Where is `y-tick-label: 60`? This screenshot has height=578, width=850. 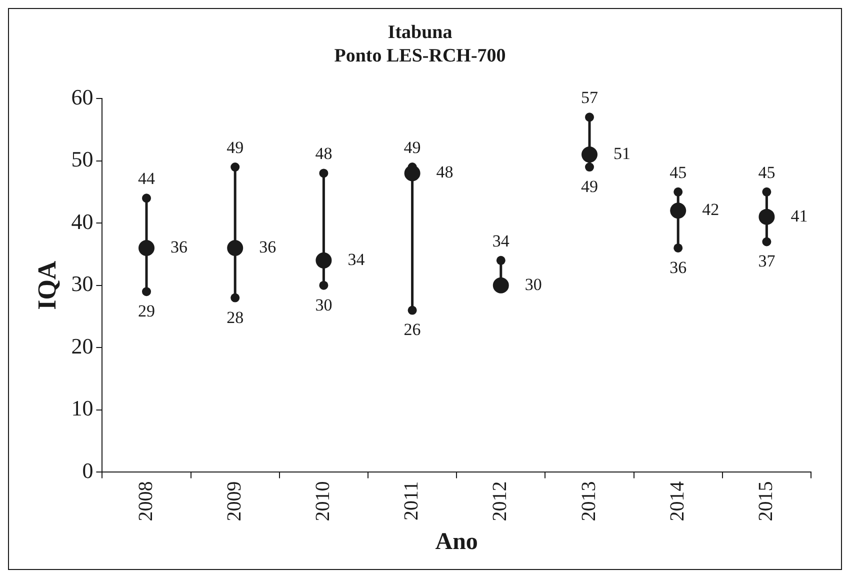
y-tick-label: 60 is located at coordinates (82, 97).